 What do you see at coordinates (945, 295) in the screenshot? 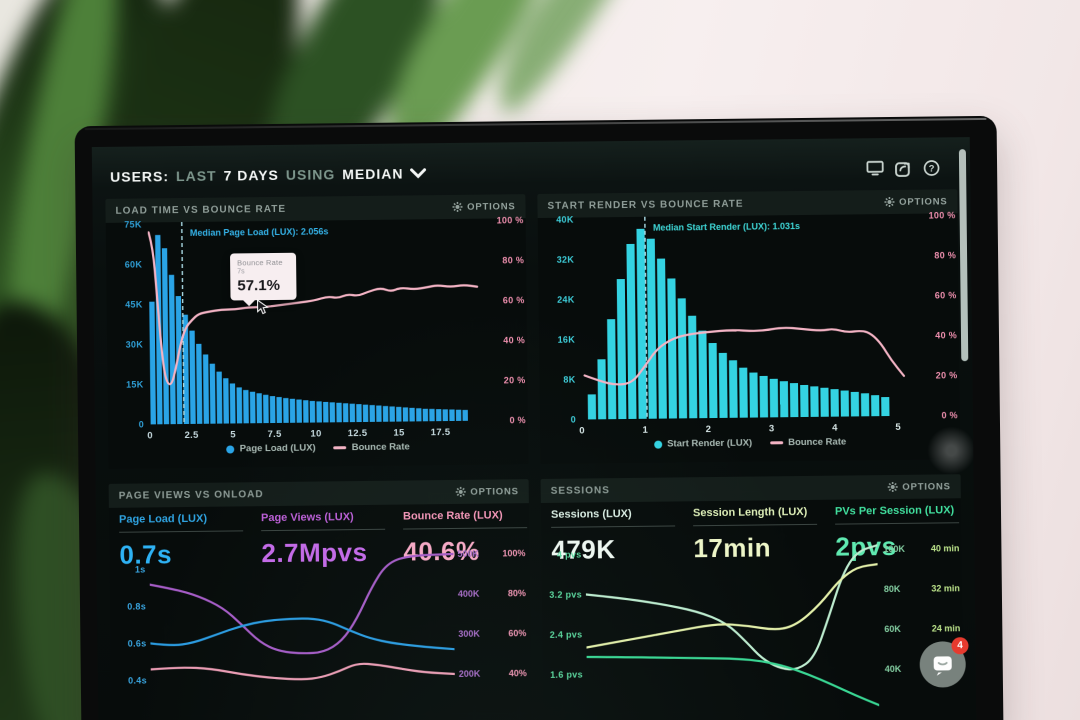
I see `axis-tick-label: 60 %` at bounding box center [945, 295].